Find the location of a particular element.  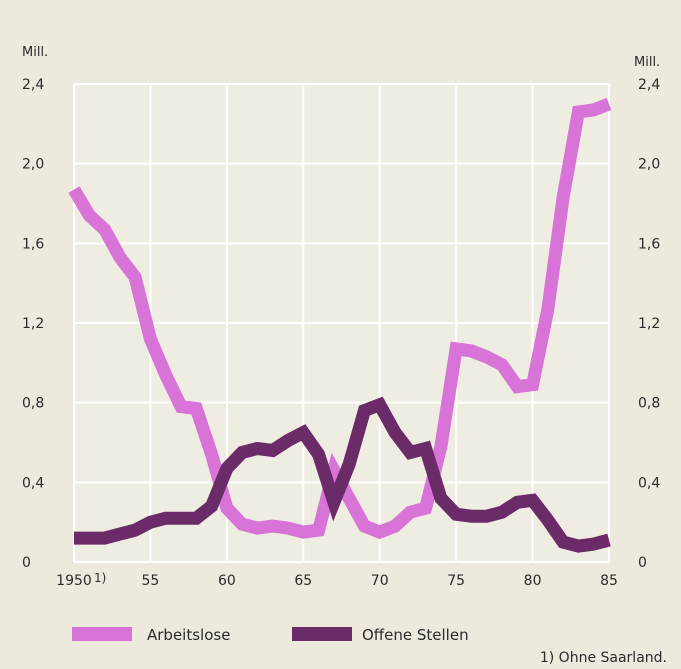

x-tick-6: 80 is located at coordinates (533, 581).